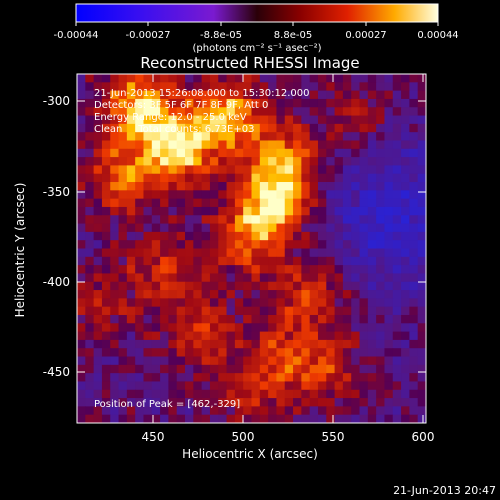 The image size is (500, 500). What do you see at coordinates (256, 48) in the screenshot?
I see `colorbar-unit-label: (photons cm⁻² s⁻¹ asec⁻²)` at bounding box center [256, 48].